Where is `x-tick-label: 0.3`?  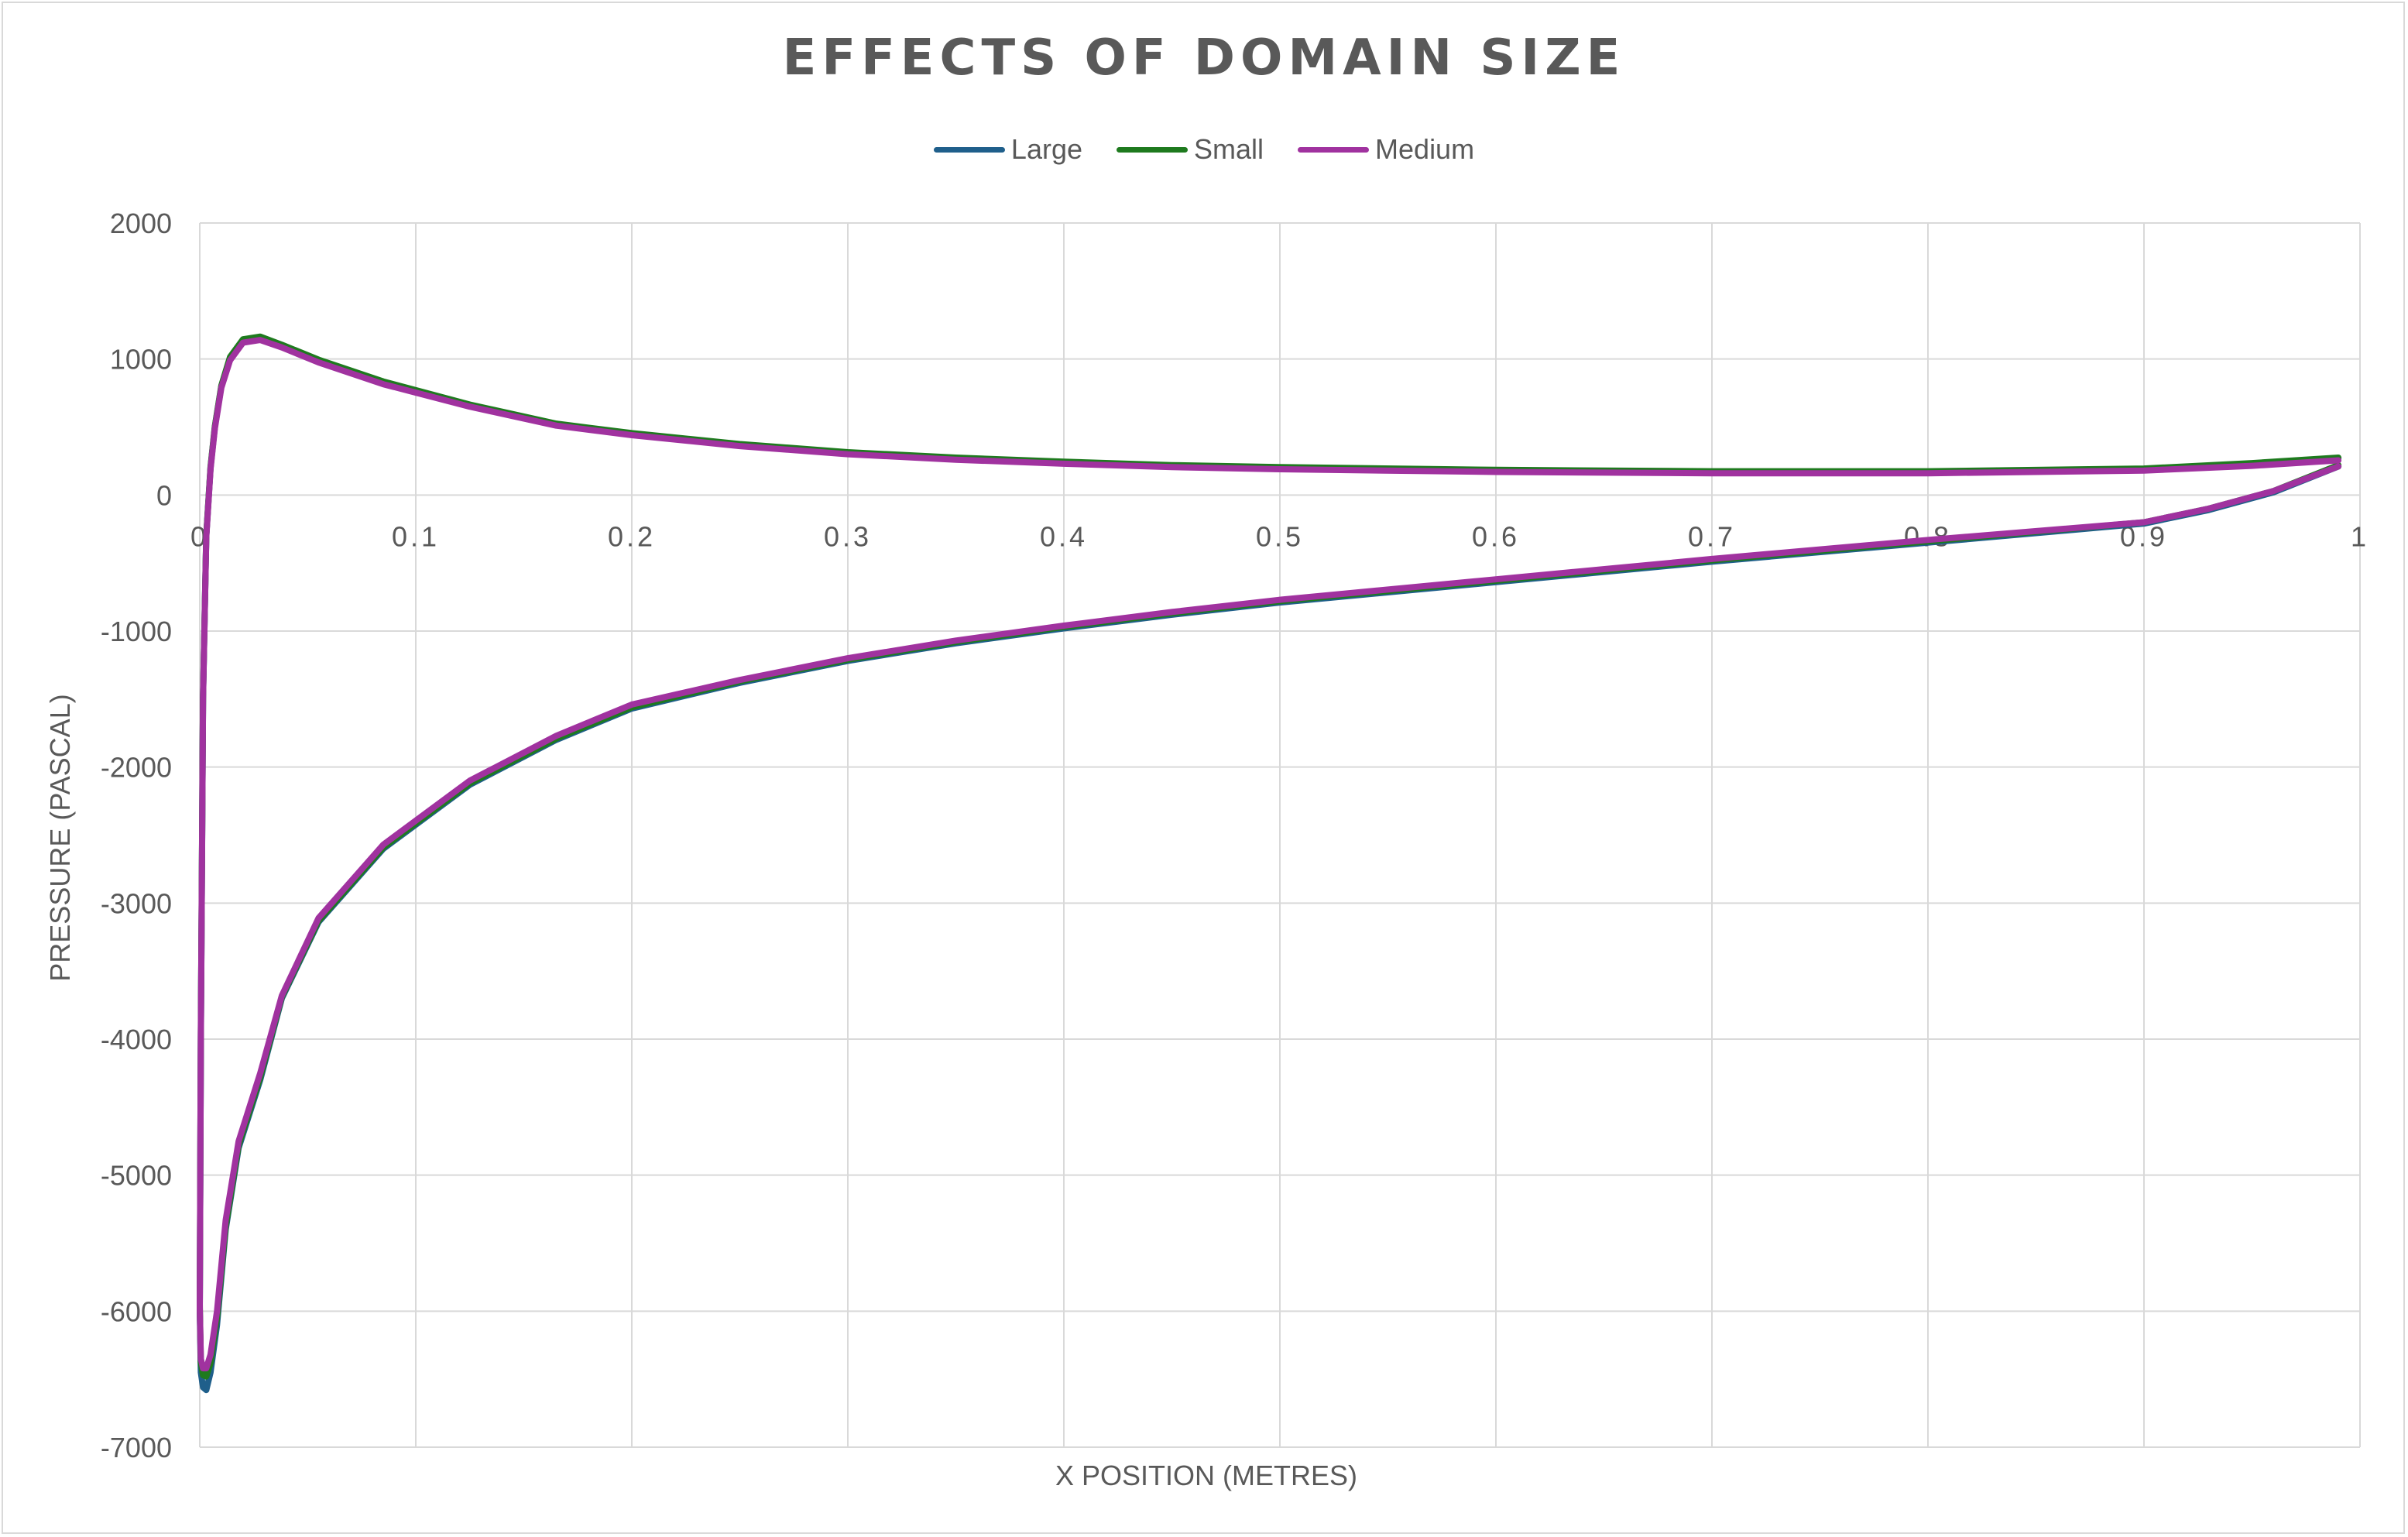
x-tick-label: 0.3 is located at coordinates (848, 536).